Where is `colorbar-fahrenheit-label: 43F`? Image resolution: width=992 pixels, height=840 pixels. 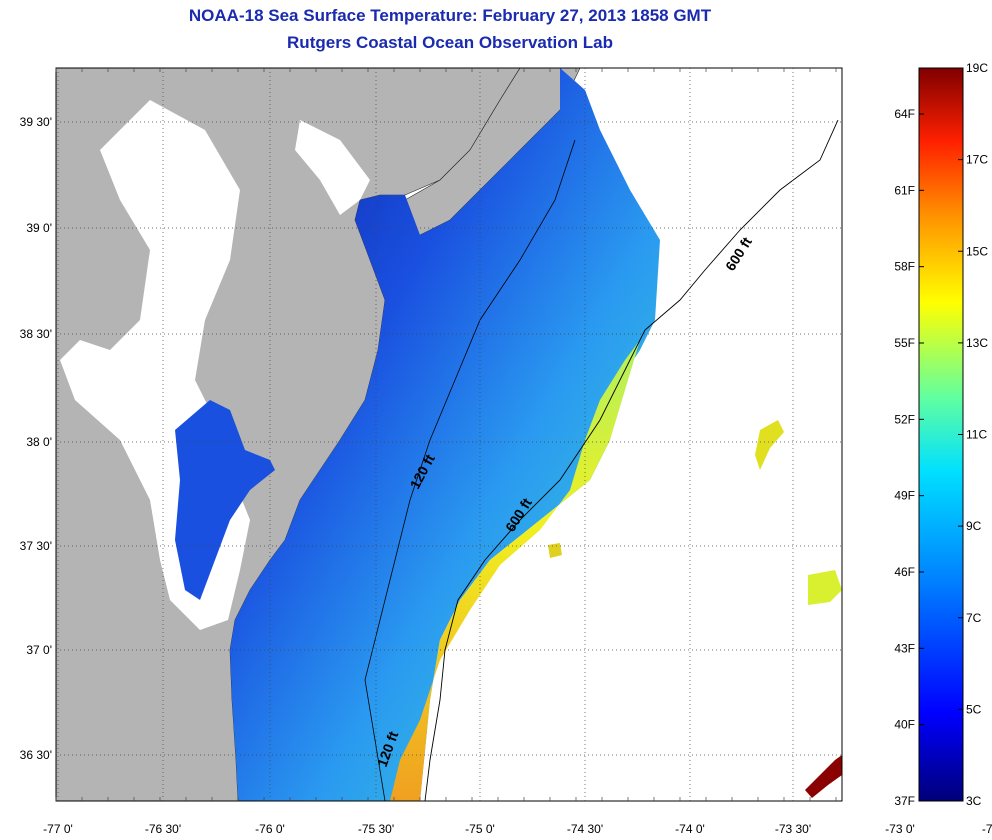 colorbar-fahrenheit-label: 43F is located at coordinates (904, 648).